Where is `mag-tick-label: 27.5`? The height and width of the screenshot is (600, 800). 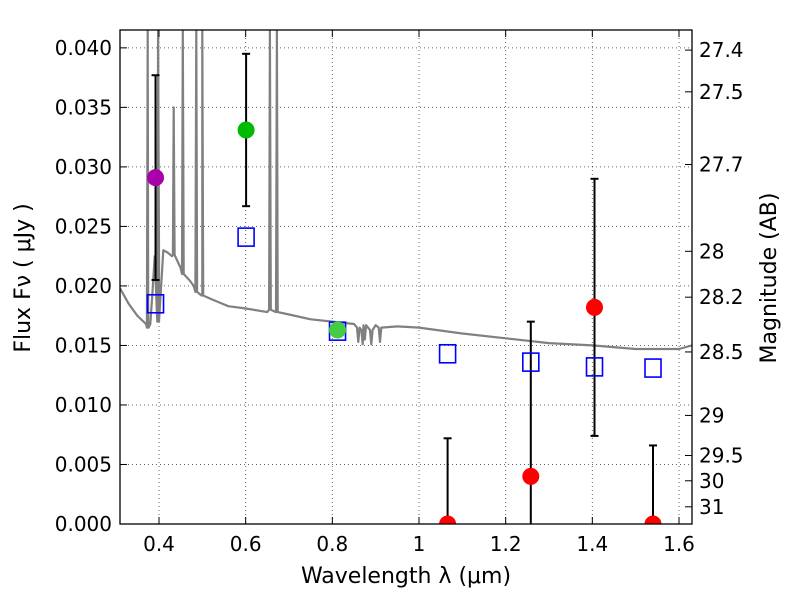
mag-tick-label: 27.5 is located at coordinates (721, 92).